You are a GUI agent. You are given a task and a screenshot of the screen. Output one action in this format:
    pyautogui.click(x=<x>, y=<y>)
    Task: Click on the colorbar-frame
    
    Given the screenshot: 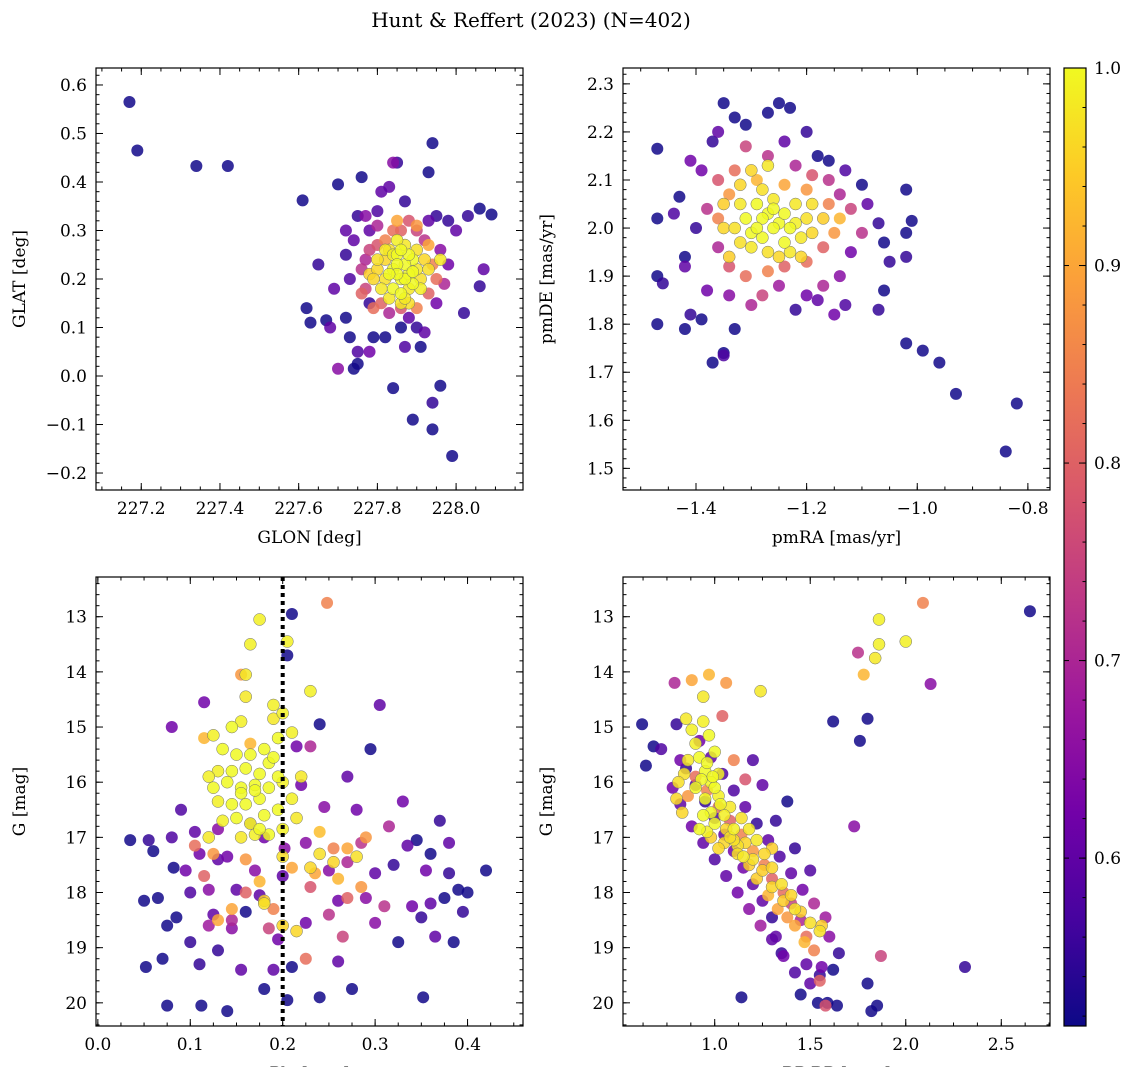 What is the action you would take?
    pyautogui.click(x=1075, y=547)
    